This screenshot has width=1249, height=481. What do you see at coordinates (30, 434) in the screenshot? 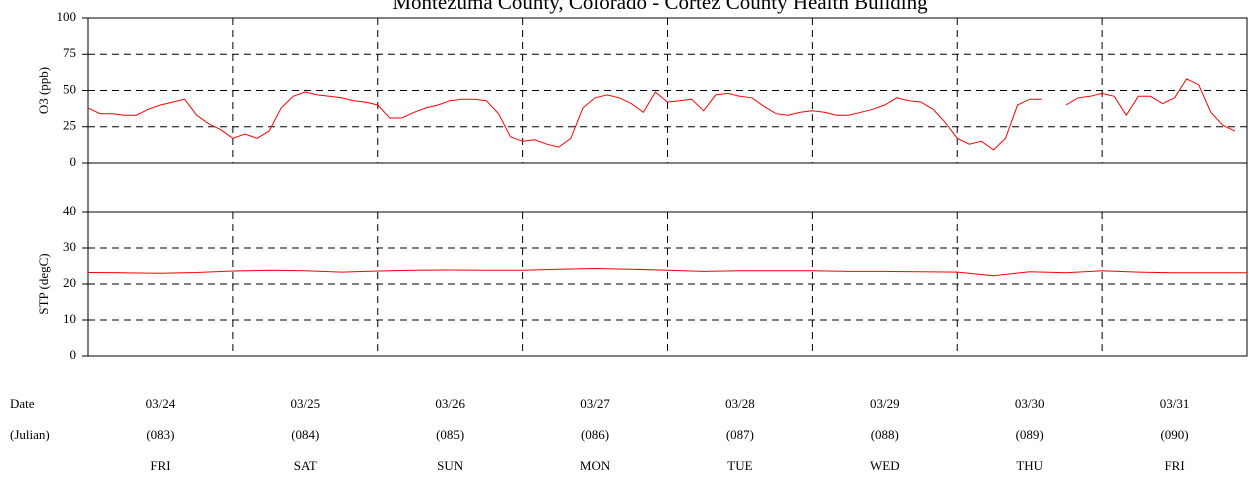
I see `row-label: (Julian)` at bounding box center [30, 434].